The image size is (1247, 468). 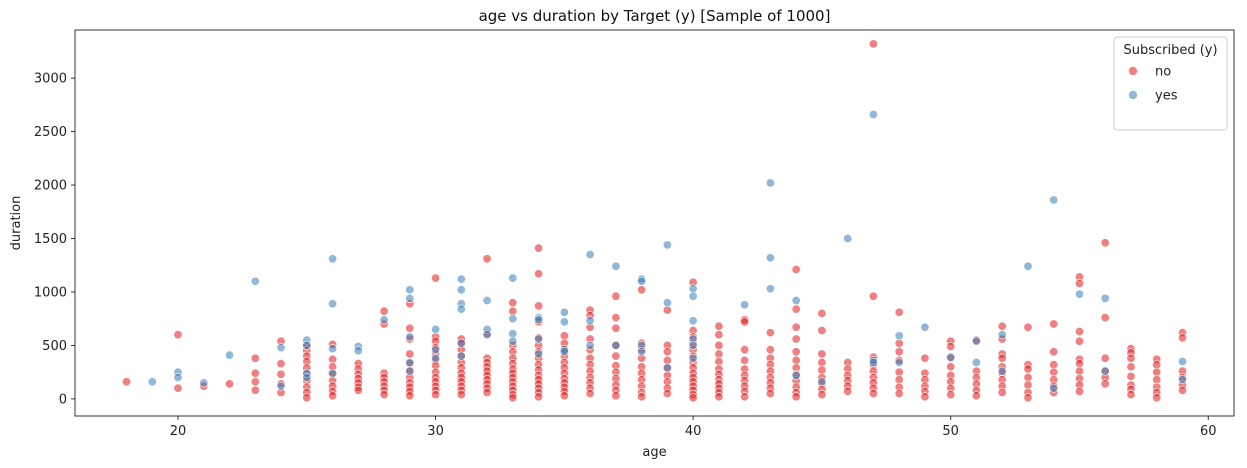 I want to click on legend-label-yes: yes, so click(x=1166, y=96).